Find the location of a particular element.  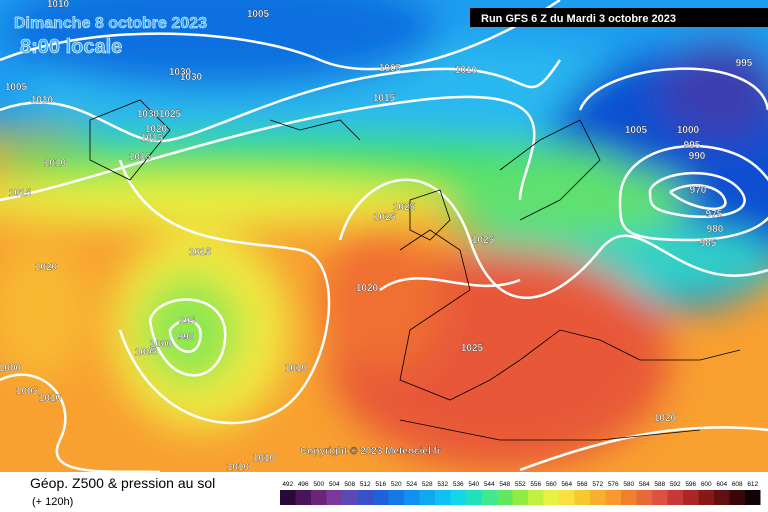

colorbar-label: 516 is located at coordinates (380, 484).